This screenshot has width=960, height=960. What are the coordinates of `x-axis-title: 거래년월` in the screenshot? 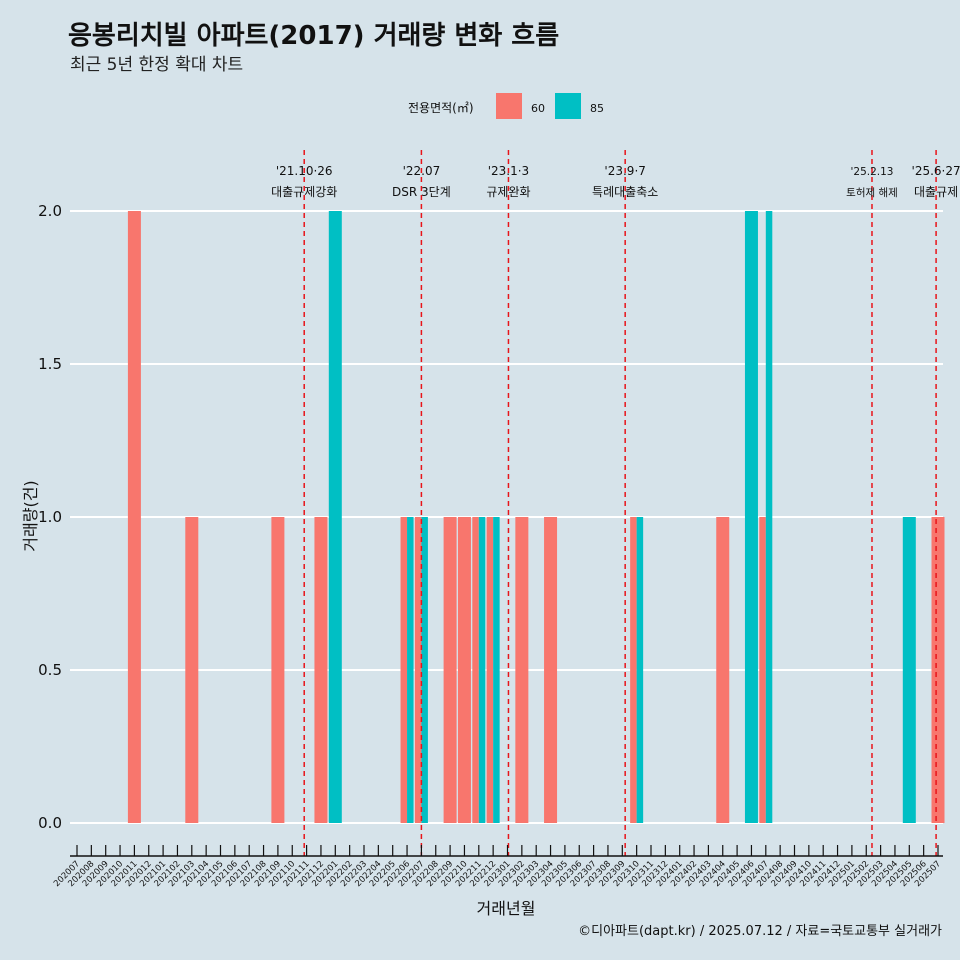 It's located at (506, 908).